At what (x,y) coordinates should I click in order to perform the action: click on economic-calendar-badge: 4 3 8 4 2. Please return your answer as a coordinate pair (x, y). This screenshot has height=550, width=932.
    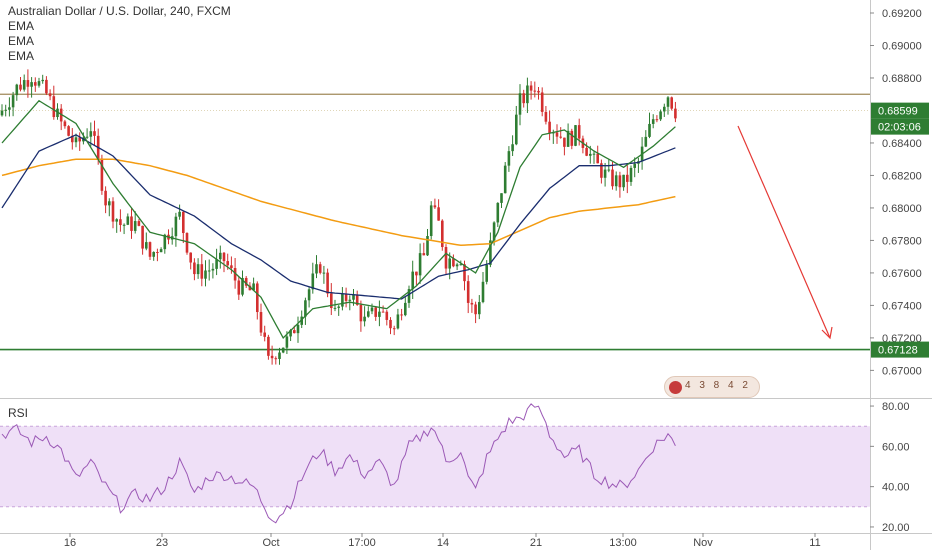
    Looking at the image, I should click on (712, 387).